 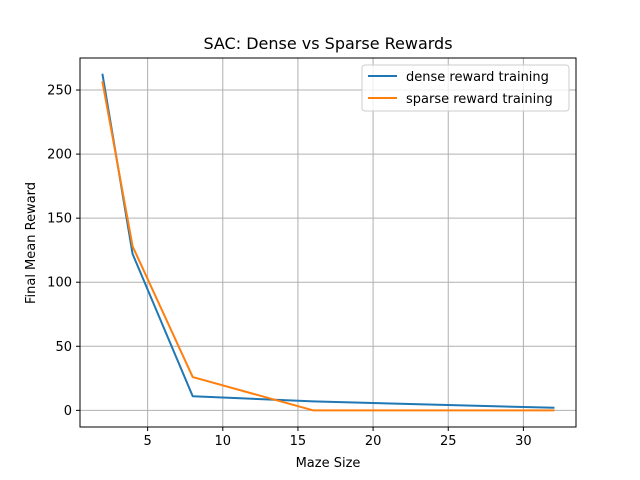 I want to click on x-tick-label: 20, so click(x=373, y=441).